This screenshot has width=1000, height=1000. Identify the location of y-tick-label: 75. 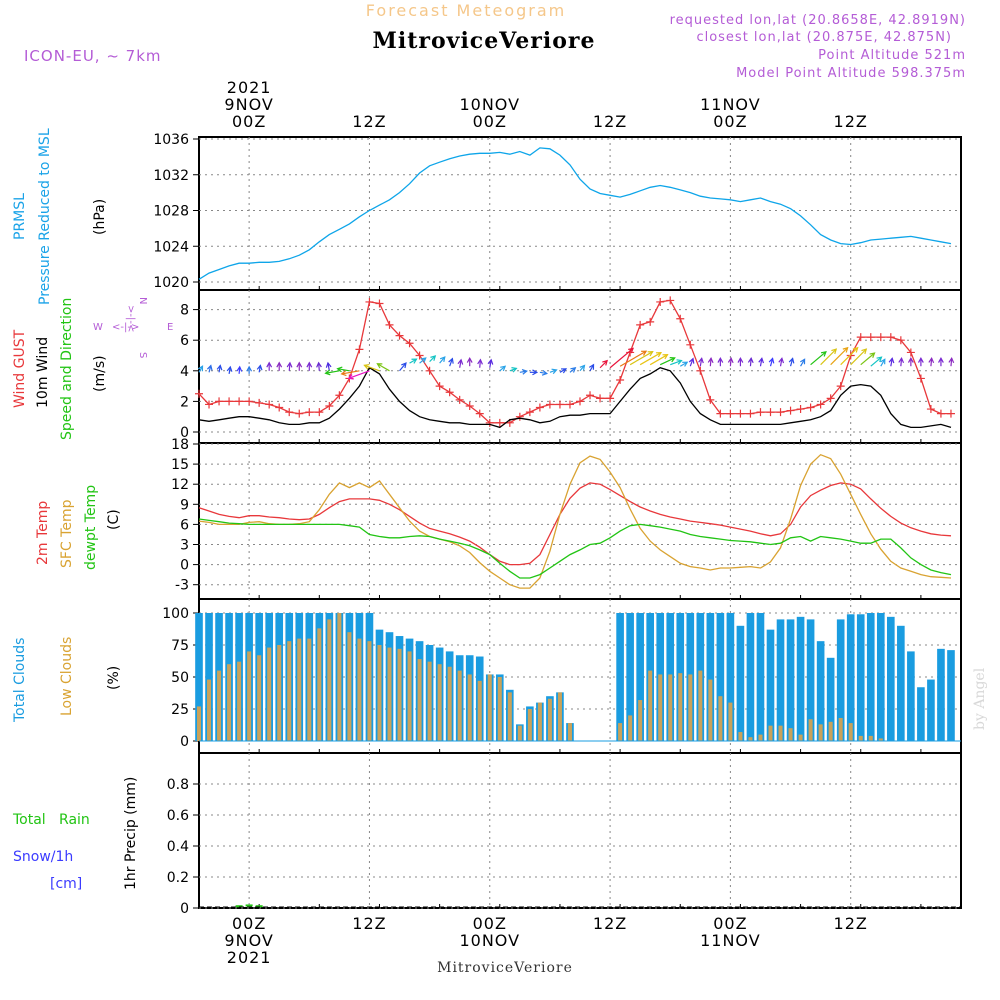
(180, 646).